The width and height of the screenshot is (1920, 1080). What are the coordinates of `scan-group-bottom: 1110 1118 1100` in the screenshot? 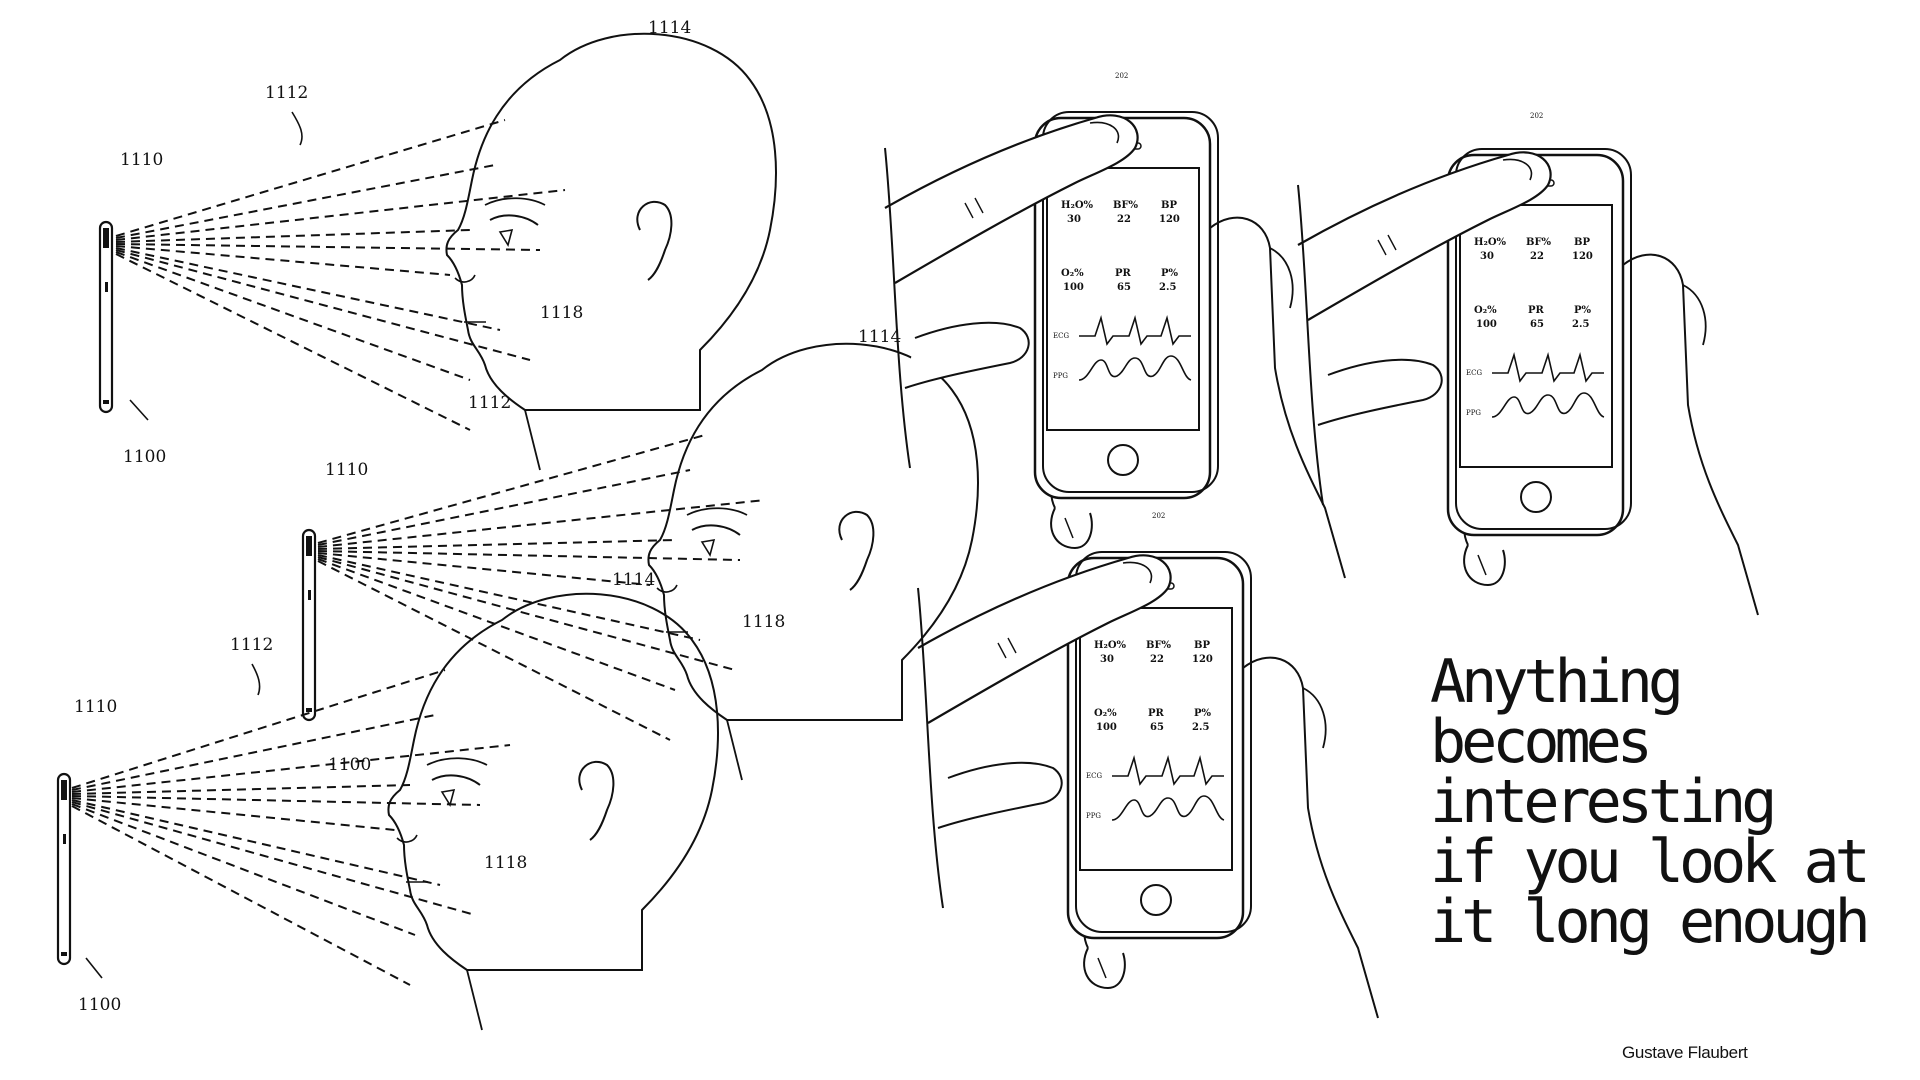 It's located at (387, 811).